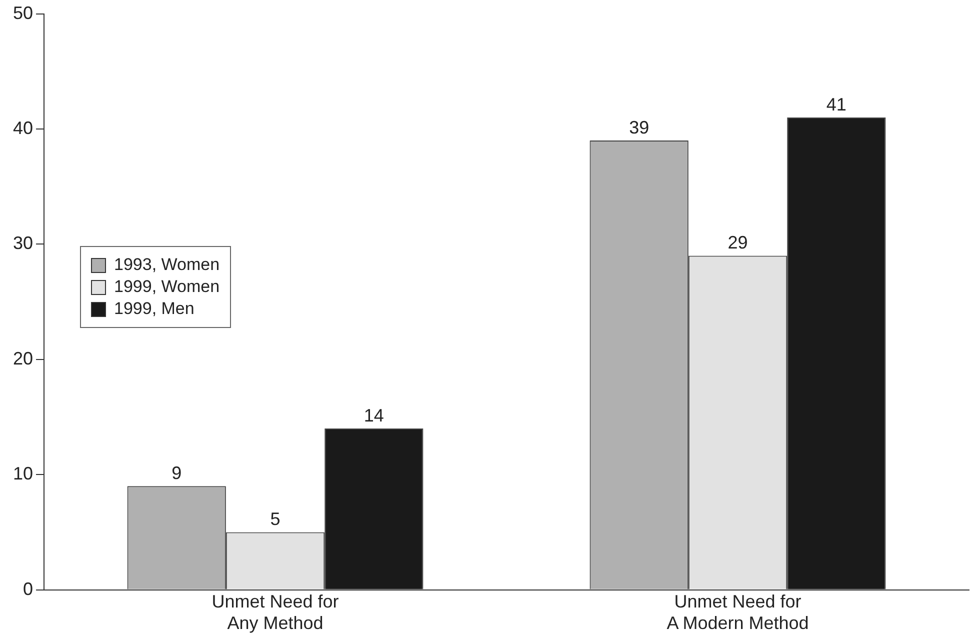  What do you see at coordinates (275, 613) in the screenshot?
I see `x-tick-label: Unmet Need for Any Method` at bounding box center [275, 613].